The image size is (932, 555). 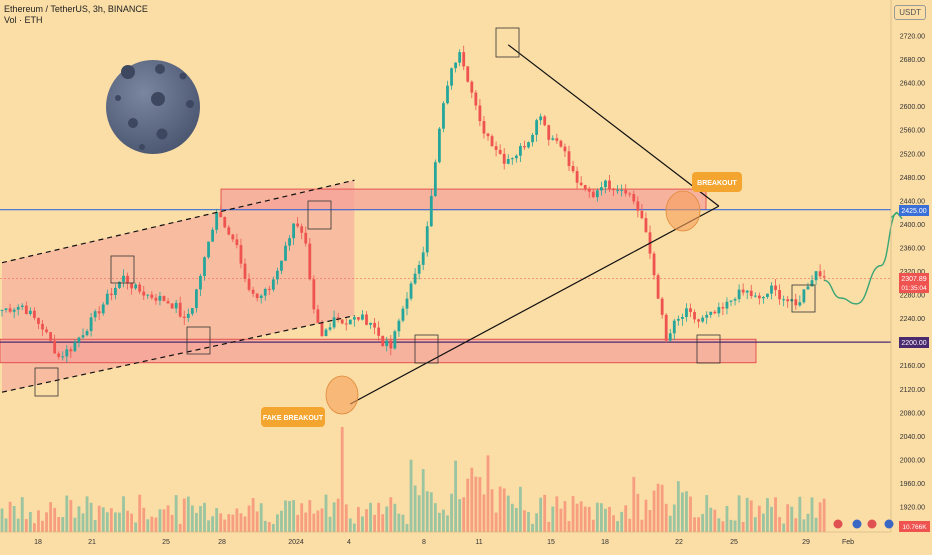 I want to click on support-badge: 2200.00, so click(x=914, y=342).